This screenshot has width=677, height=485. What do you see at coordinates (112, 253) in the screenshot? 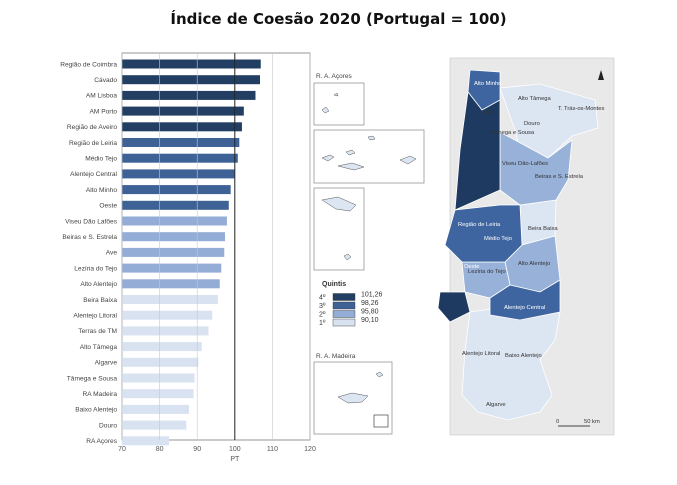
I see `category-label: Ave` at bounding box center [112, 253].